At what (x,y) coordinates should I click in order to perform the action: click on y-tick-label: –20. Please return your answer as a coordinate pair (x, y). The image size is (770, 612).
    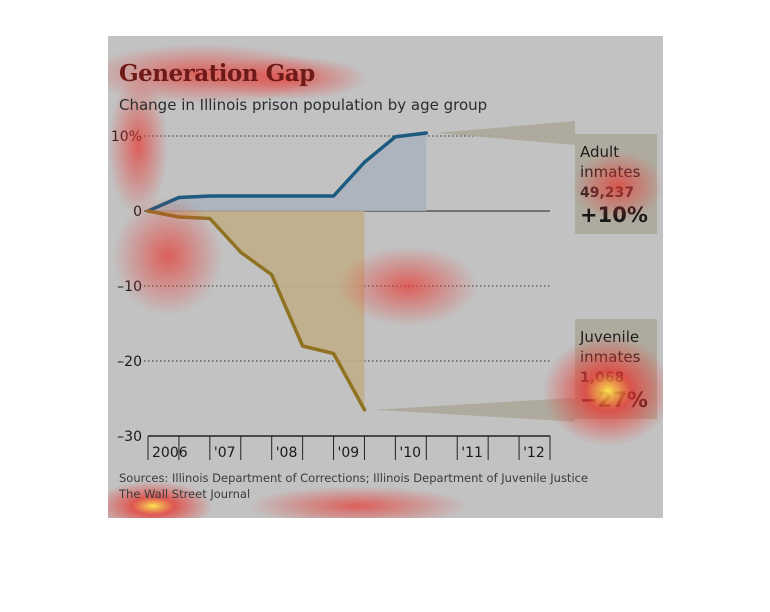
    Looking at the image, I should click on (129, 362).